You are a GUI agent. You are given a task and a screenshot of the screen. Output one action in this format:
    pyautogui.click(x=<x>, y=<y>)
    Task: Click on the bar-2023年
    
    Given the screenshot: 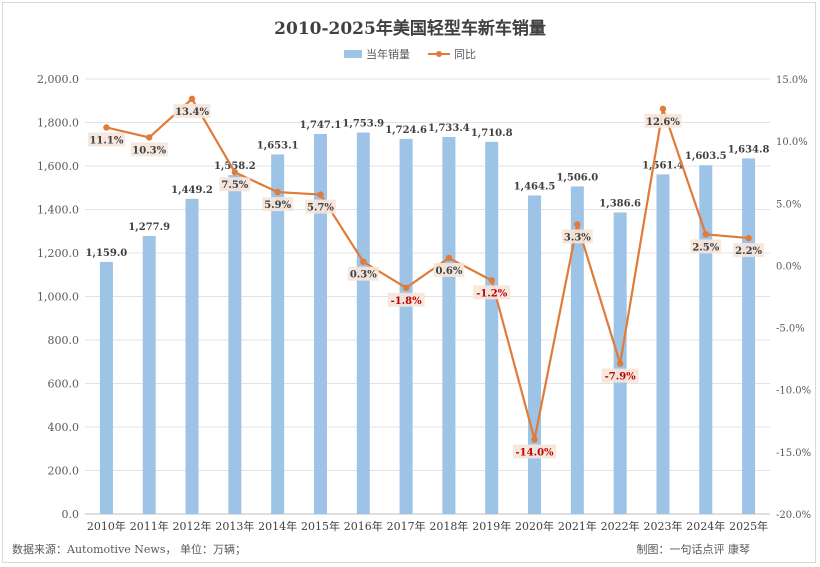 What is the action you would take?
    pyautogui.click(x=663, y=344)
    